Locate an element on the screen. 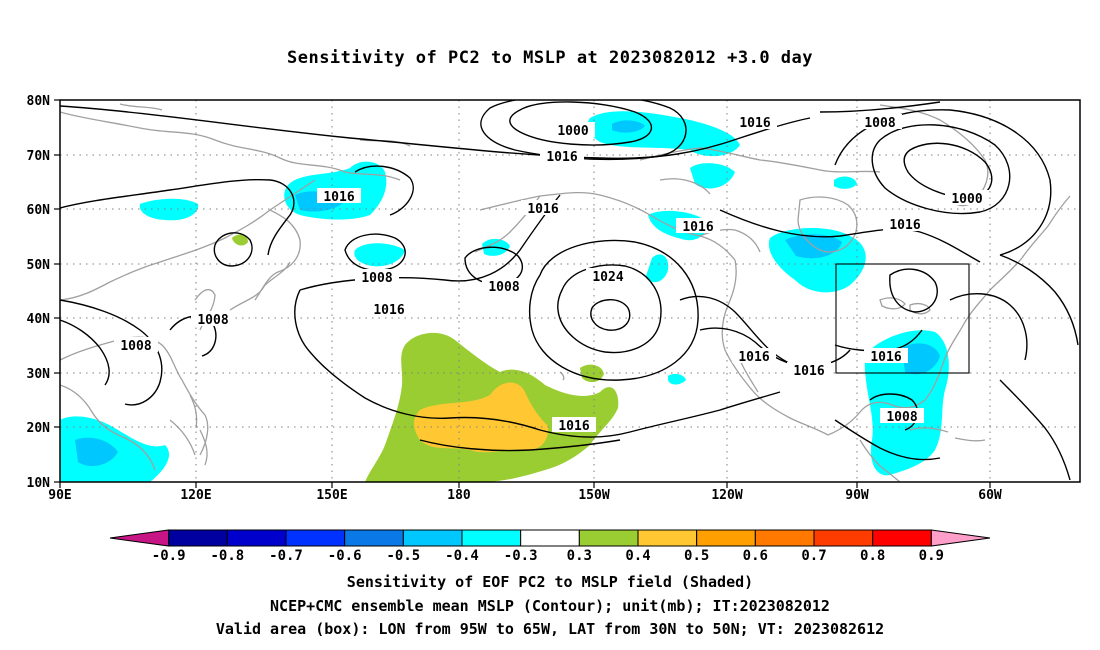  coastline-hudson is located at coordinates (827, 224).